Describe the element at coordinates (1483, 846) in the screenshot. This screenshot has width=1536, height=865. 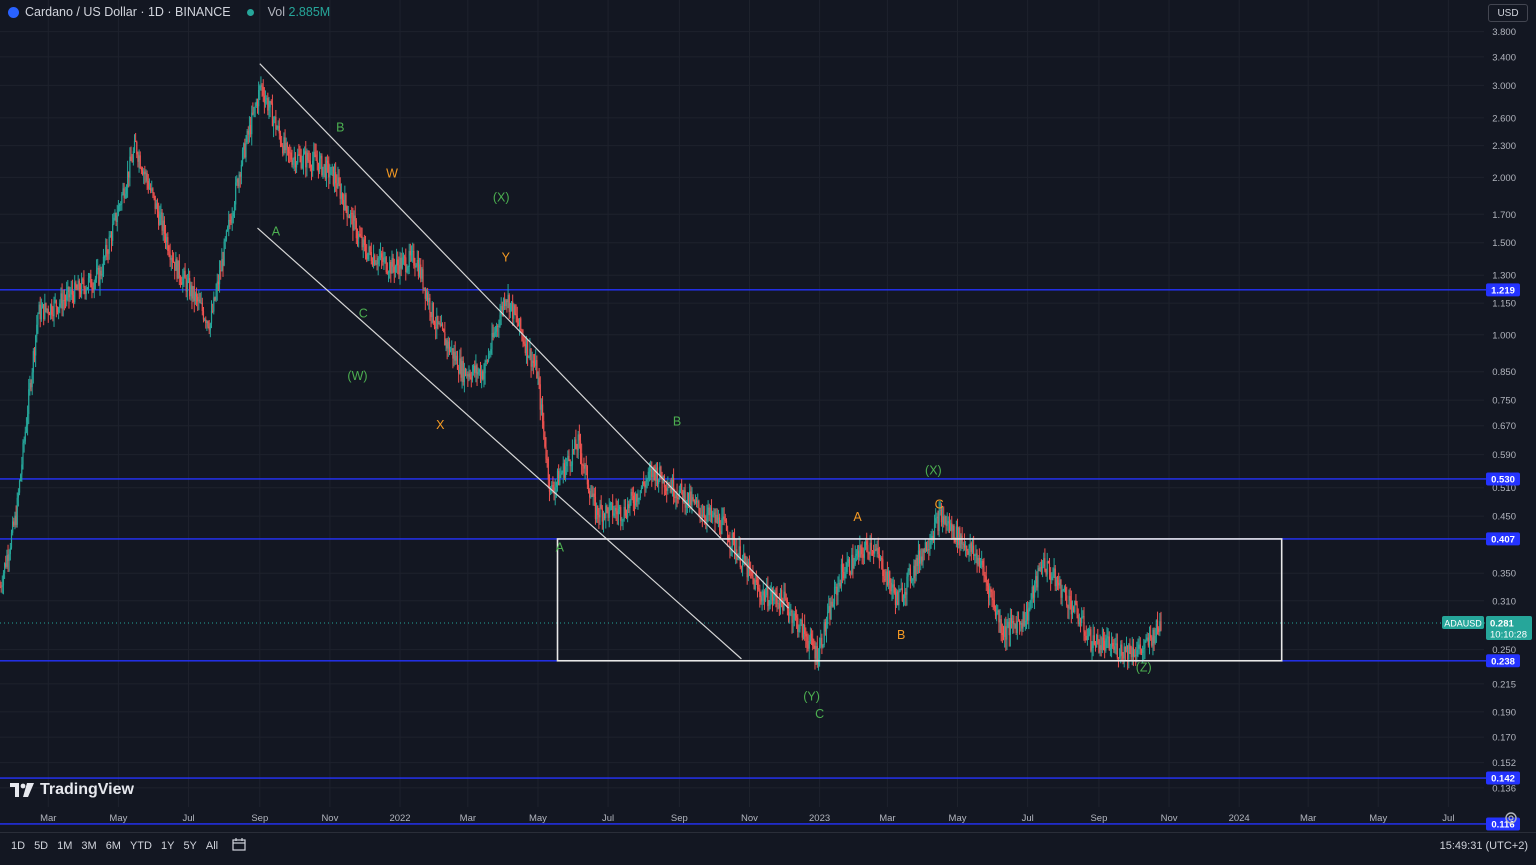
I see `clock: 15:49:31 (UTC+2)` at that location.